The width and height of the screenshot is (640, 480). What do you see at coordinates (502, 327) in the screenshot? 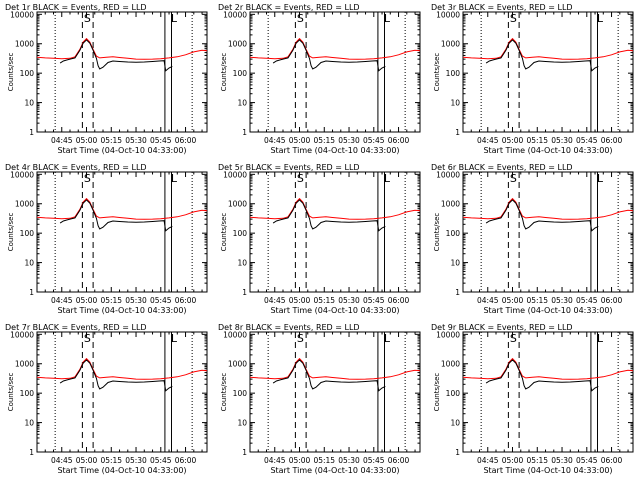
I see `panel-title: Det 9r BLACK = Events, RED = LLD` at bounding box center [502, 327].